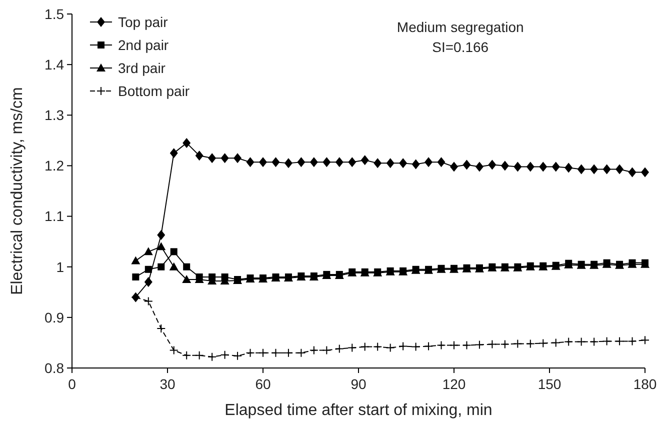 The width and height of the screenshot is (662, 427). Describe the element at coordinates (143, 22) in the screenshot. I see `legend-label: Top pair` at that location.